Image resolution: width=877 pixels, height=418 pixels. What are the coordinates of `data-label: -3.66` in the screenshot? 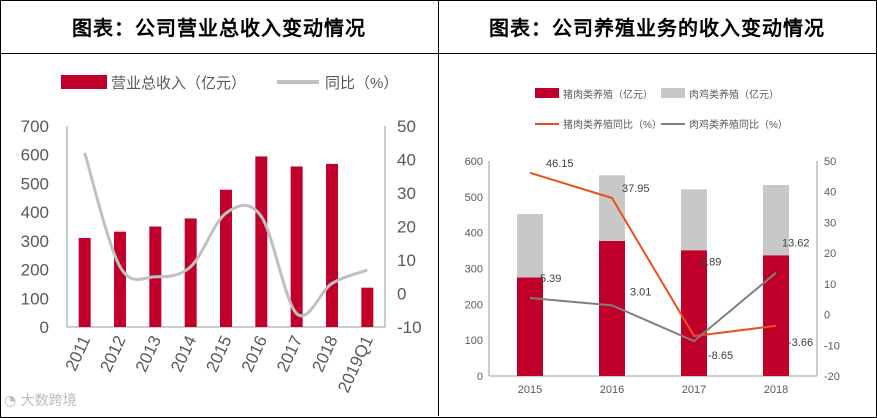 It's located at (800, 343).